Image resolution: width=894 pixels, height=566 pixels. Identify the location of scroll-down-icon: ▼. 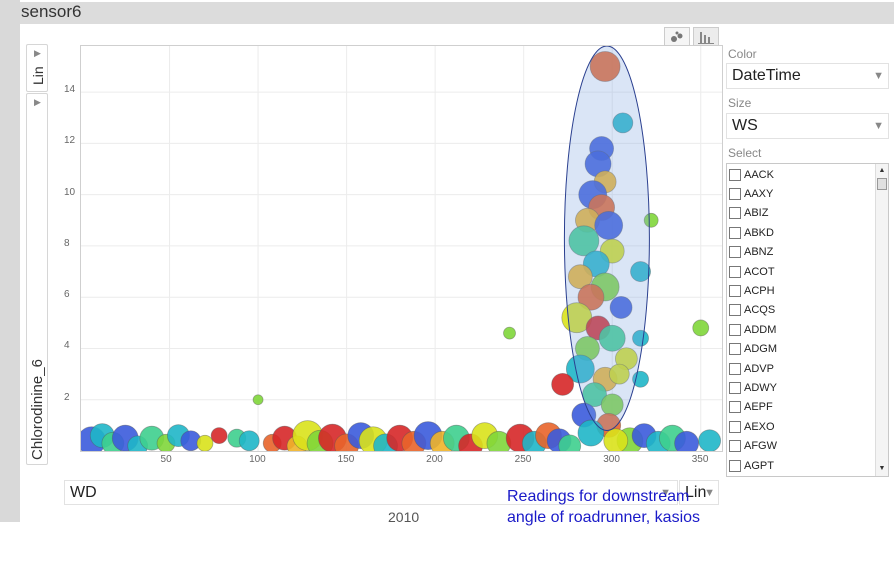
(882, 468).